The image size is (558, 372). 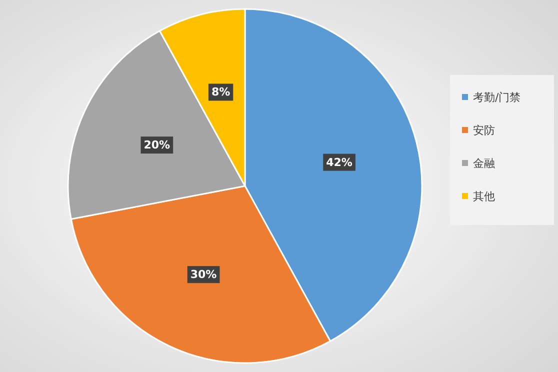 I want to click on slice-label: 考勤/门禁, so click(x=497, y=97).